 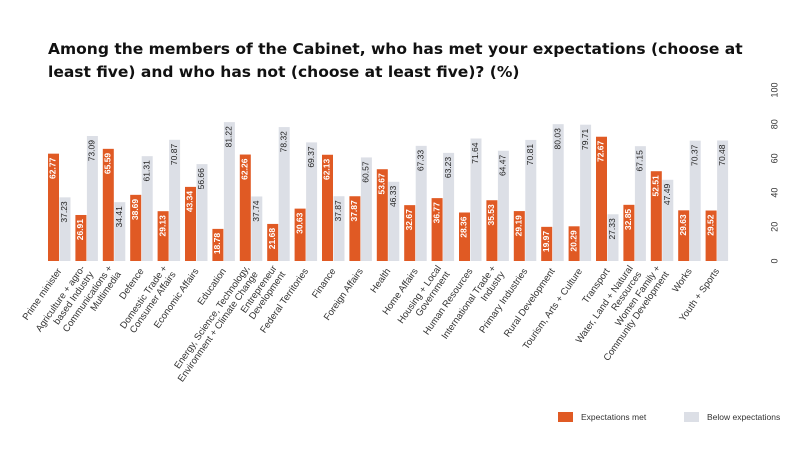 I want to click on data-label-below-expectations: 64.47, so click(x=503, y=165).